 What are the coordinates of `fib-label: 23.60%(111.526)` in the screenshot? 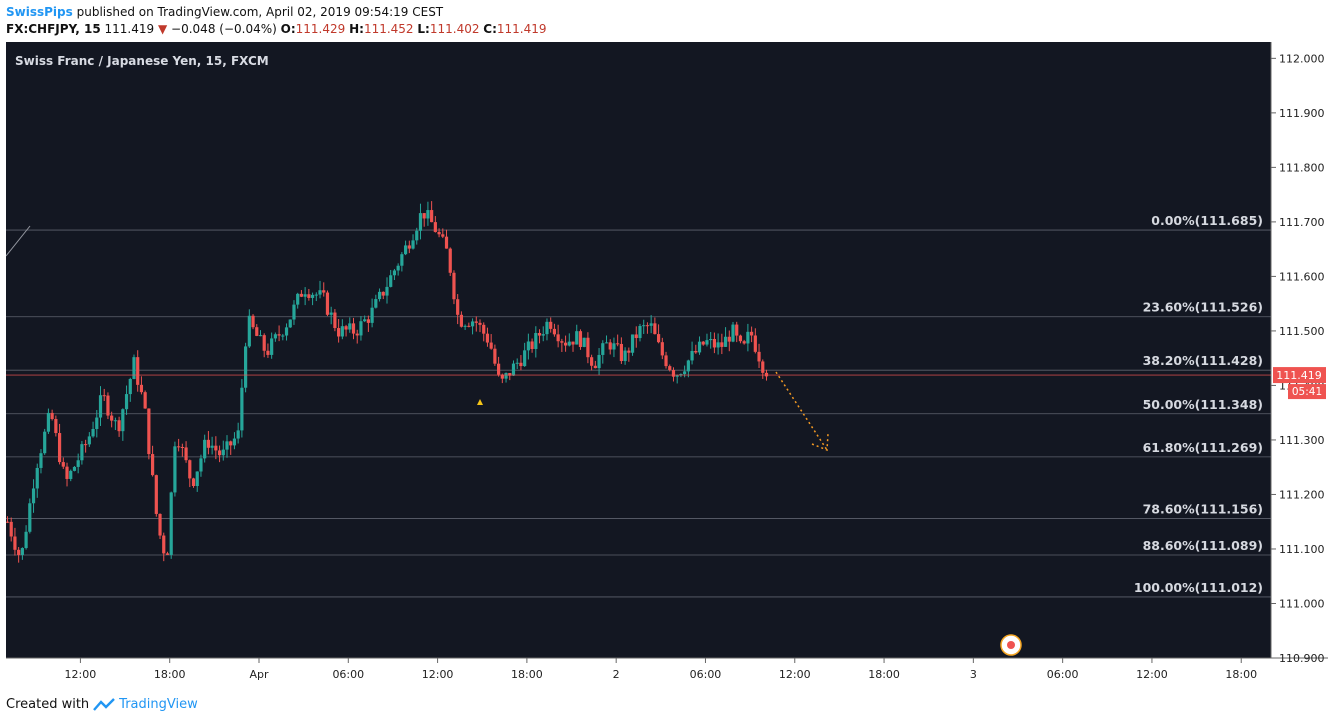 It's located at (1203, 307).